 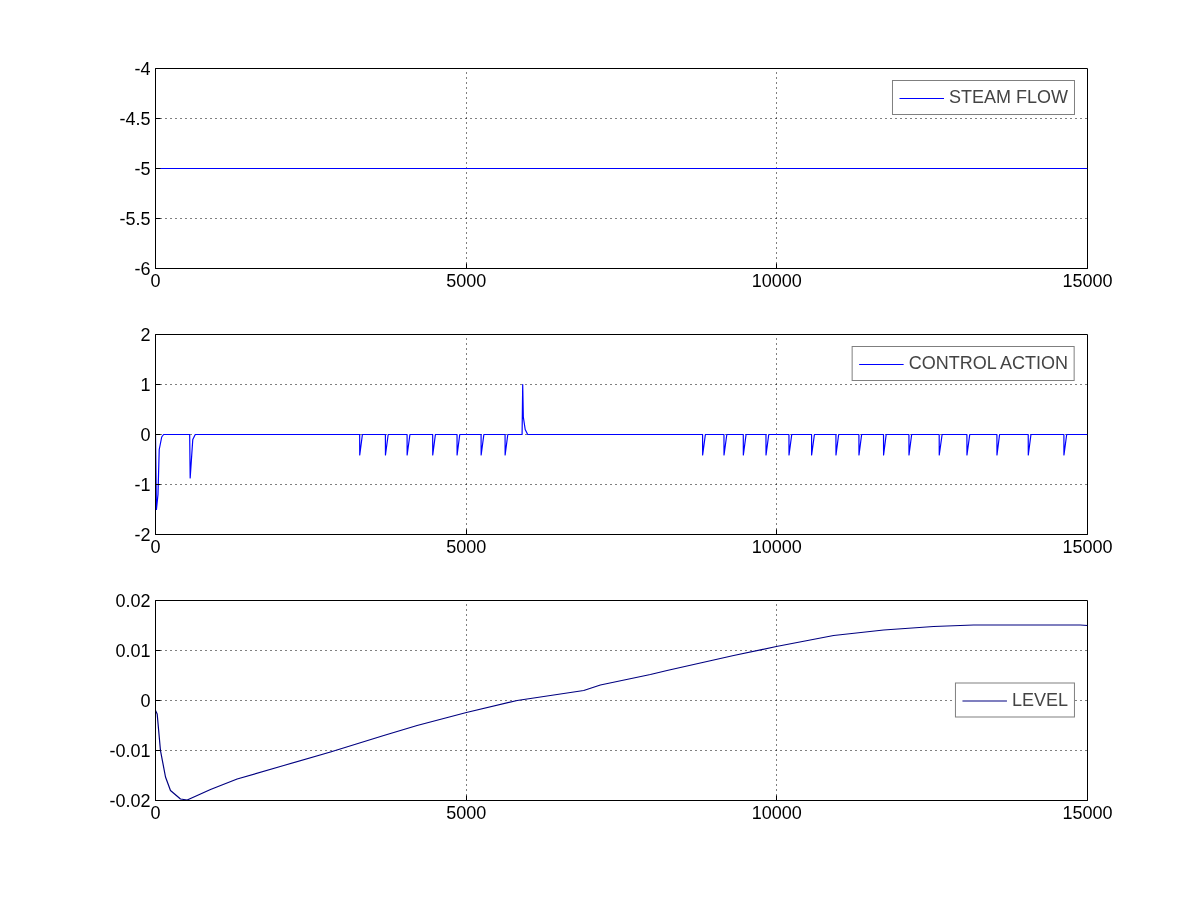 What do you see at coordinates (130, 751) in the screenshot?
I see `y-tick-label: -0.01` at bounding box center [130, 751].